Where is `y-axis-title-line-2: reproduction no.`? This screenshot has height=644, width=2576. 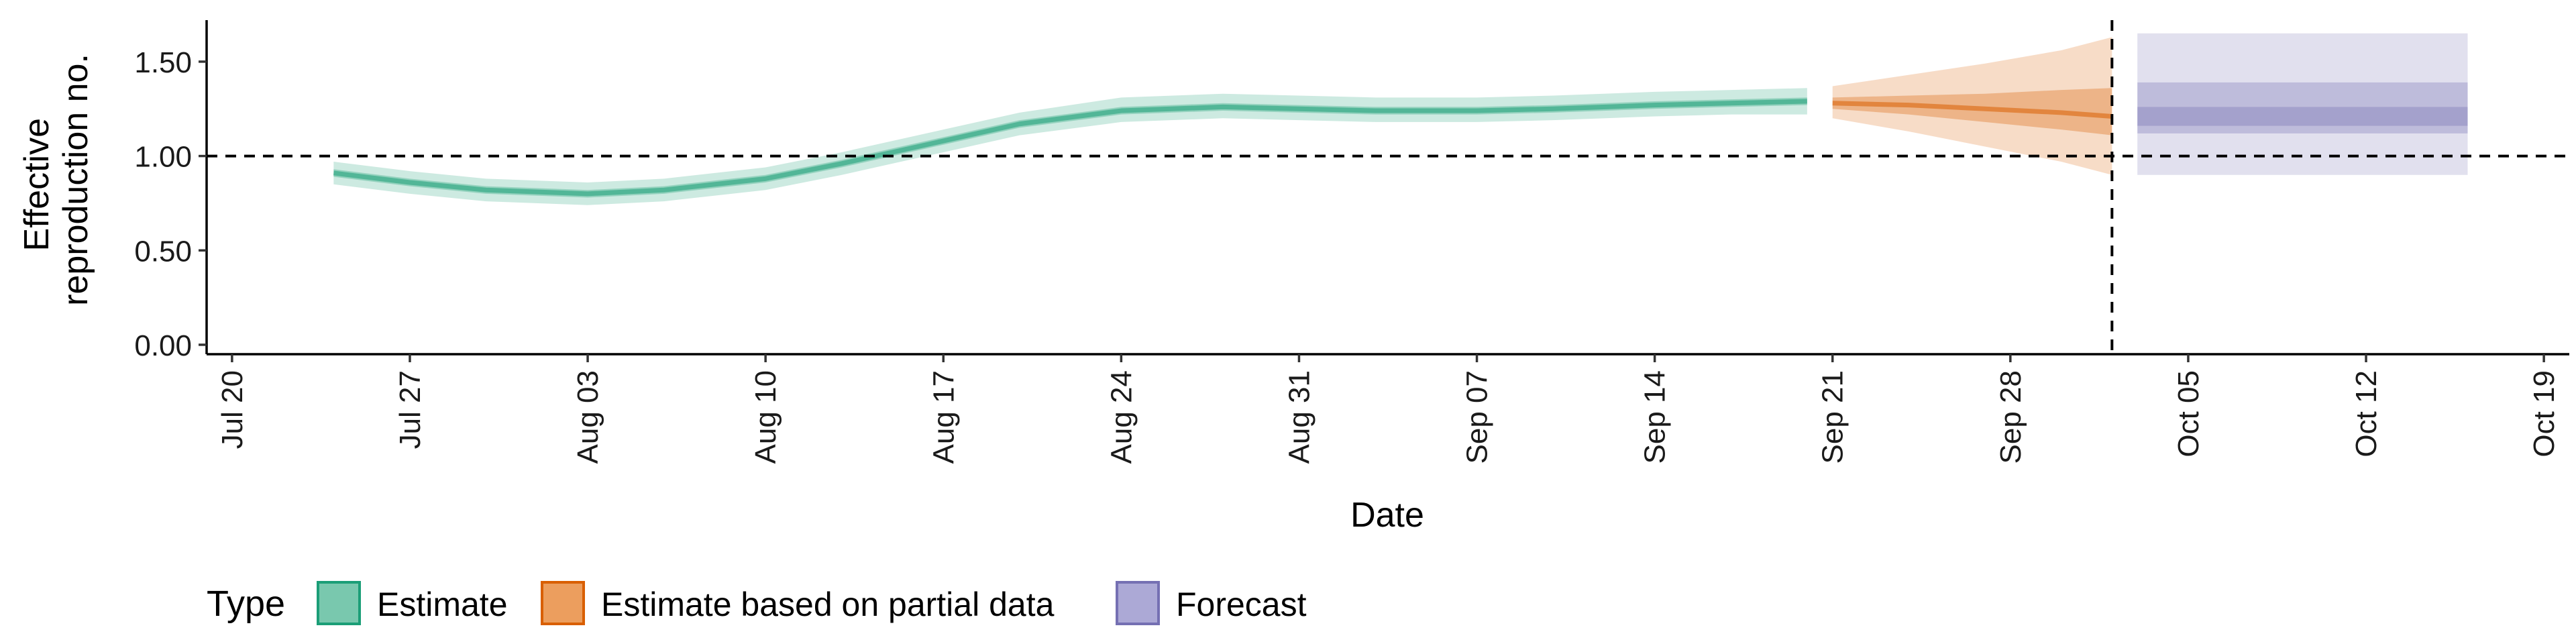
y-axis-title-line-2: reproduction no. is located at coordinates (75, 180).